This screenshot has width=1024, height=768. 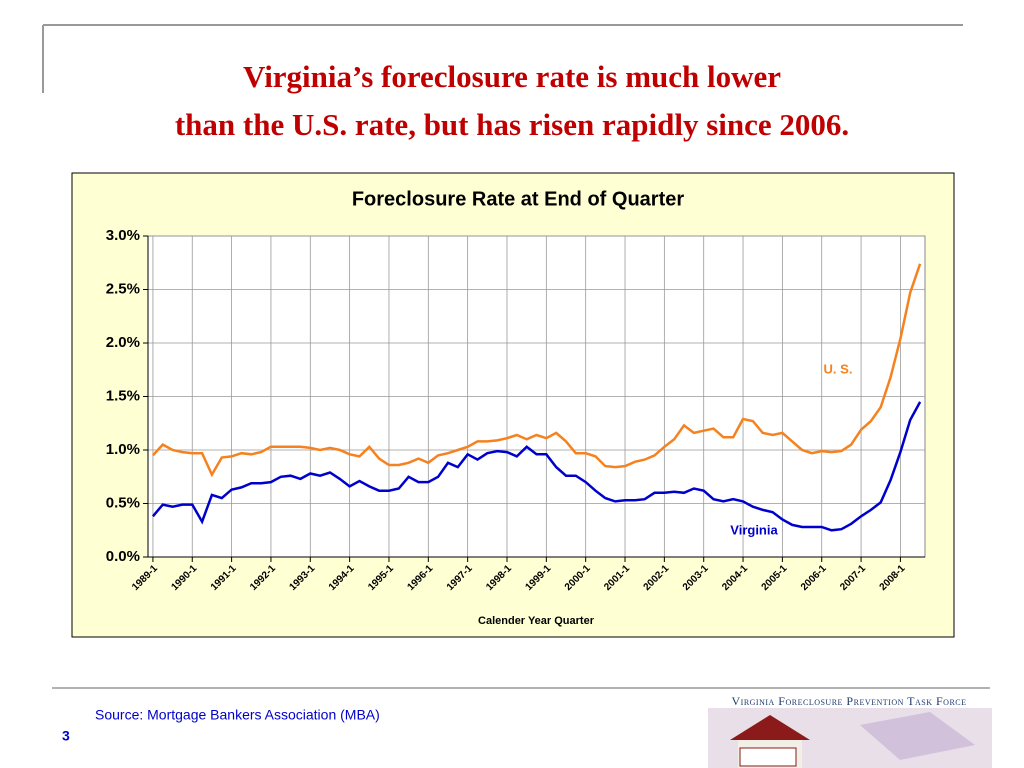 What do you see at coordinates (518, 199) in the screenshot?
I see `chart-title: Foreclosure Rate at End of Quarter` at bounding box center [518, 199].